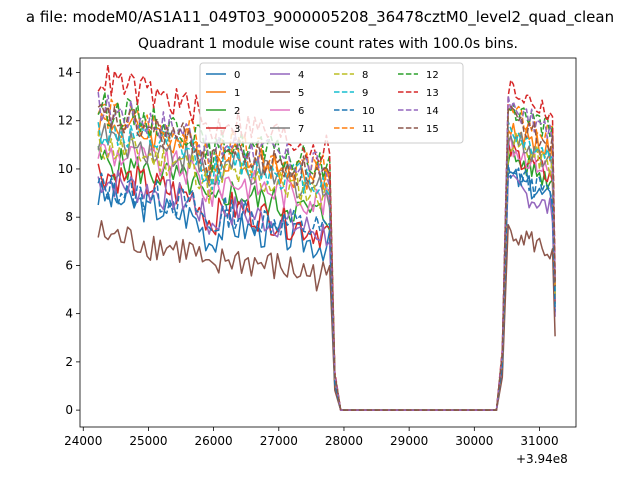 The image size is (640, 480). What do you see at coordinates (83, 441) in the screenshot?
I see `x-tick-label: 24000` at bounding box center [83, 441].